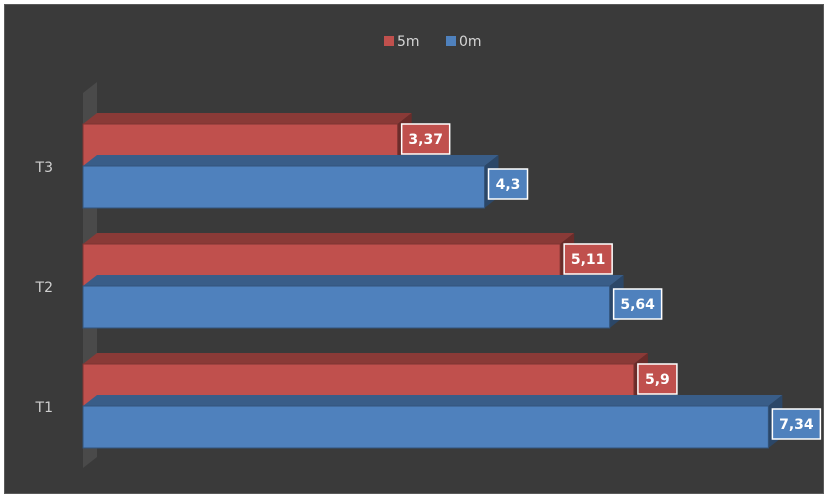  I want to click on legend: 5m 0m, so click(433, 42).